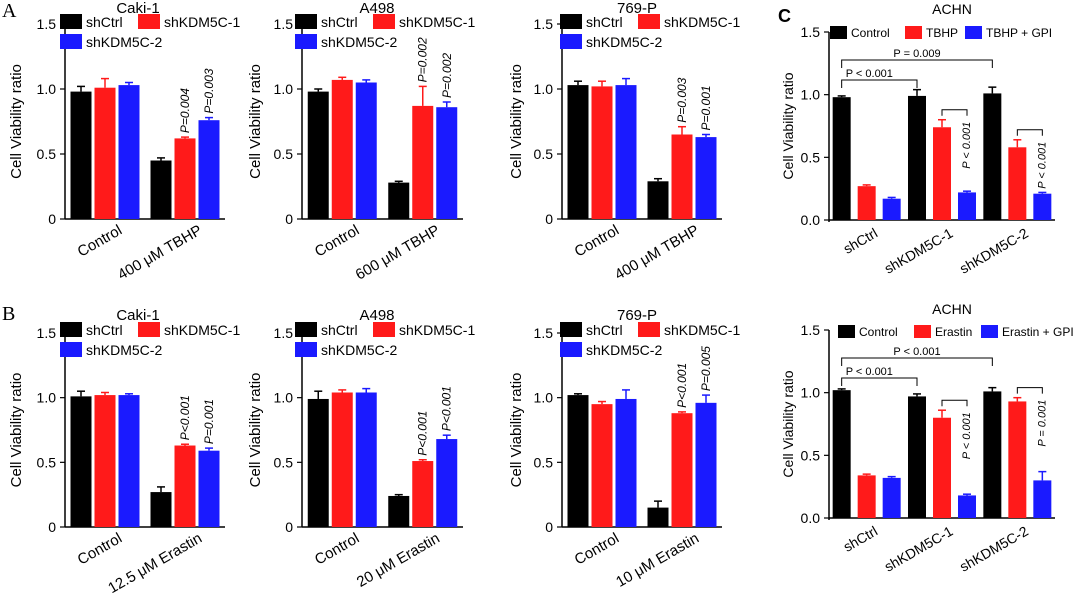 Image resolution: width=1080 pixels, height=599 pixels. What do you see at coordinates (185, 110) in the screenshot?
I see `p-value-label: P=0.004` at bounding box center [185, 110].